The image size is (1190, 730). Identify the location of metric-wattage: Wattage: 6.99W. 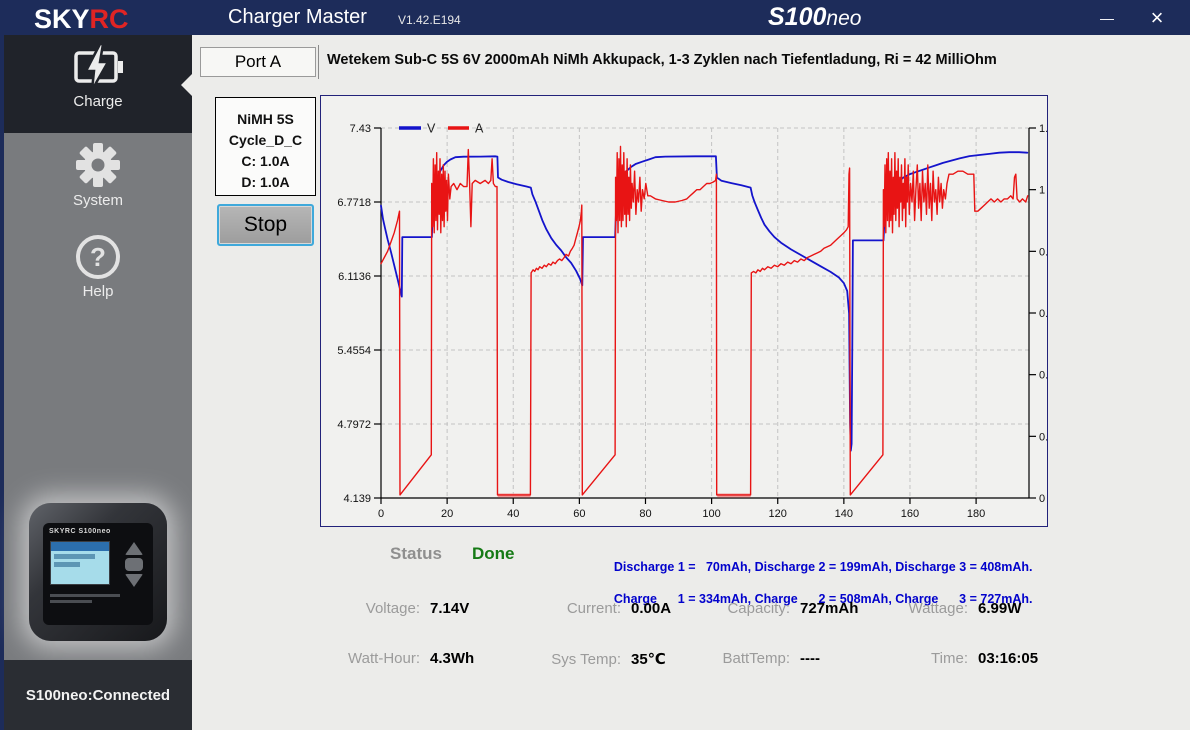
(930, 608).